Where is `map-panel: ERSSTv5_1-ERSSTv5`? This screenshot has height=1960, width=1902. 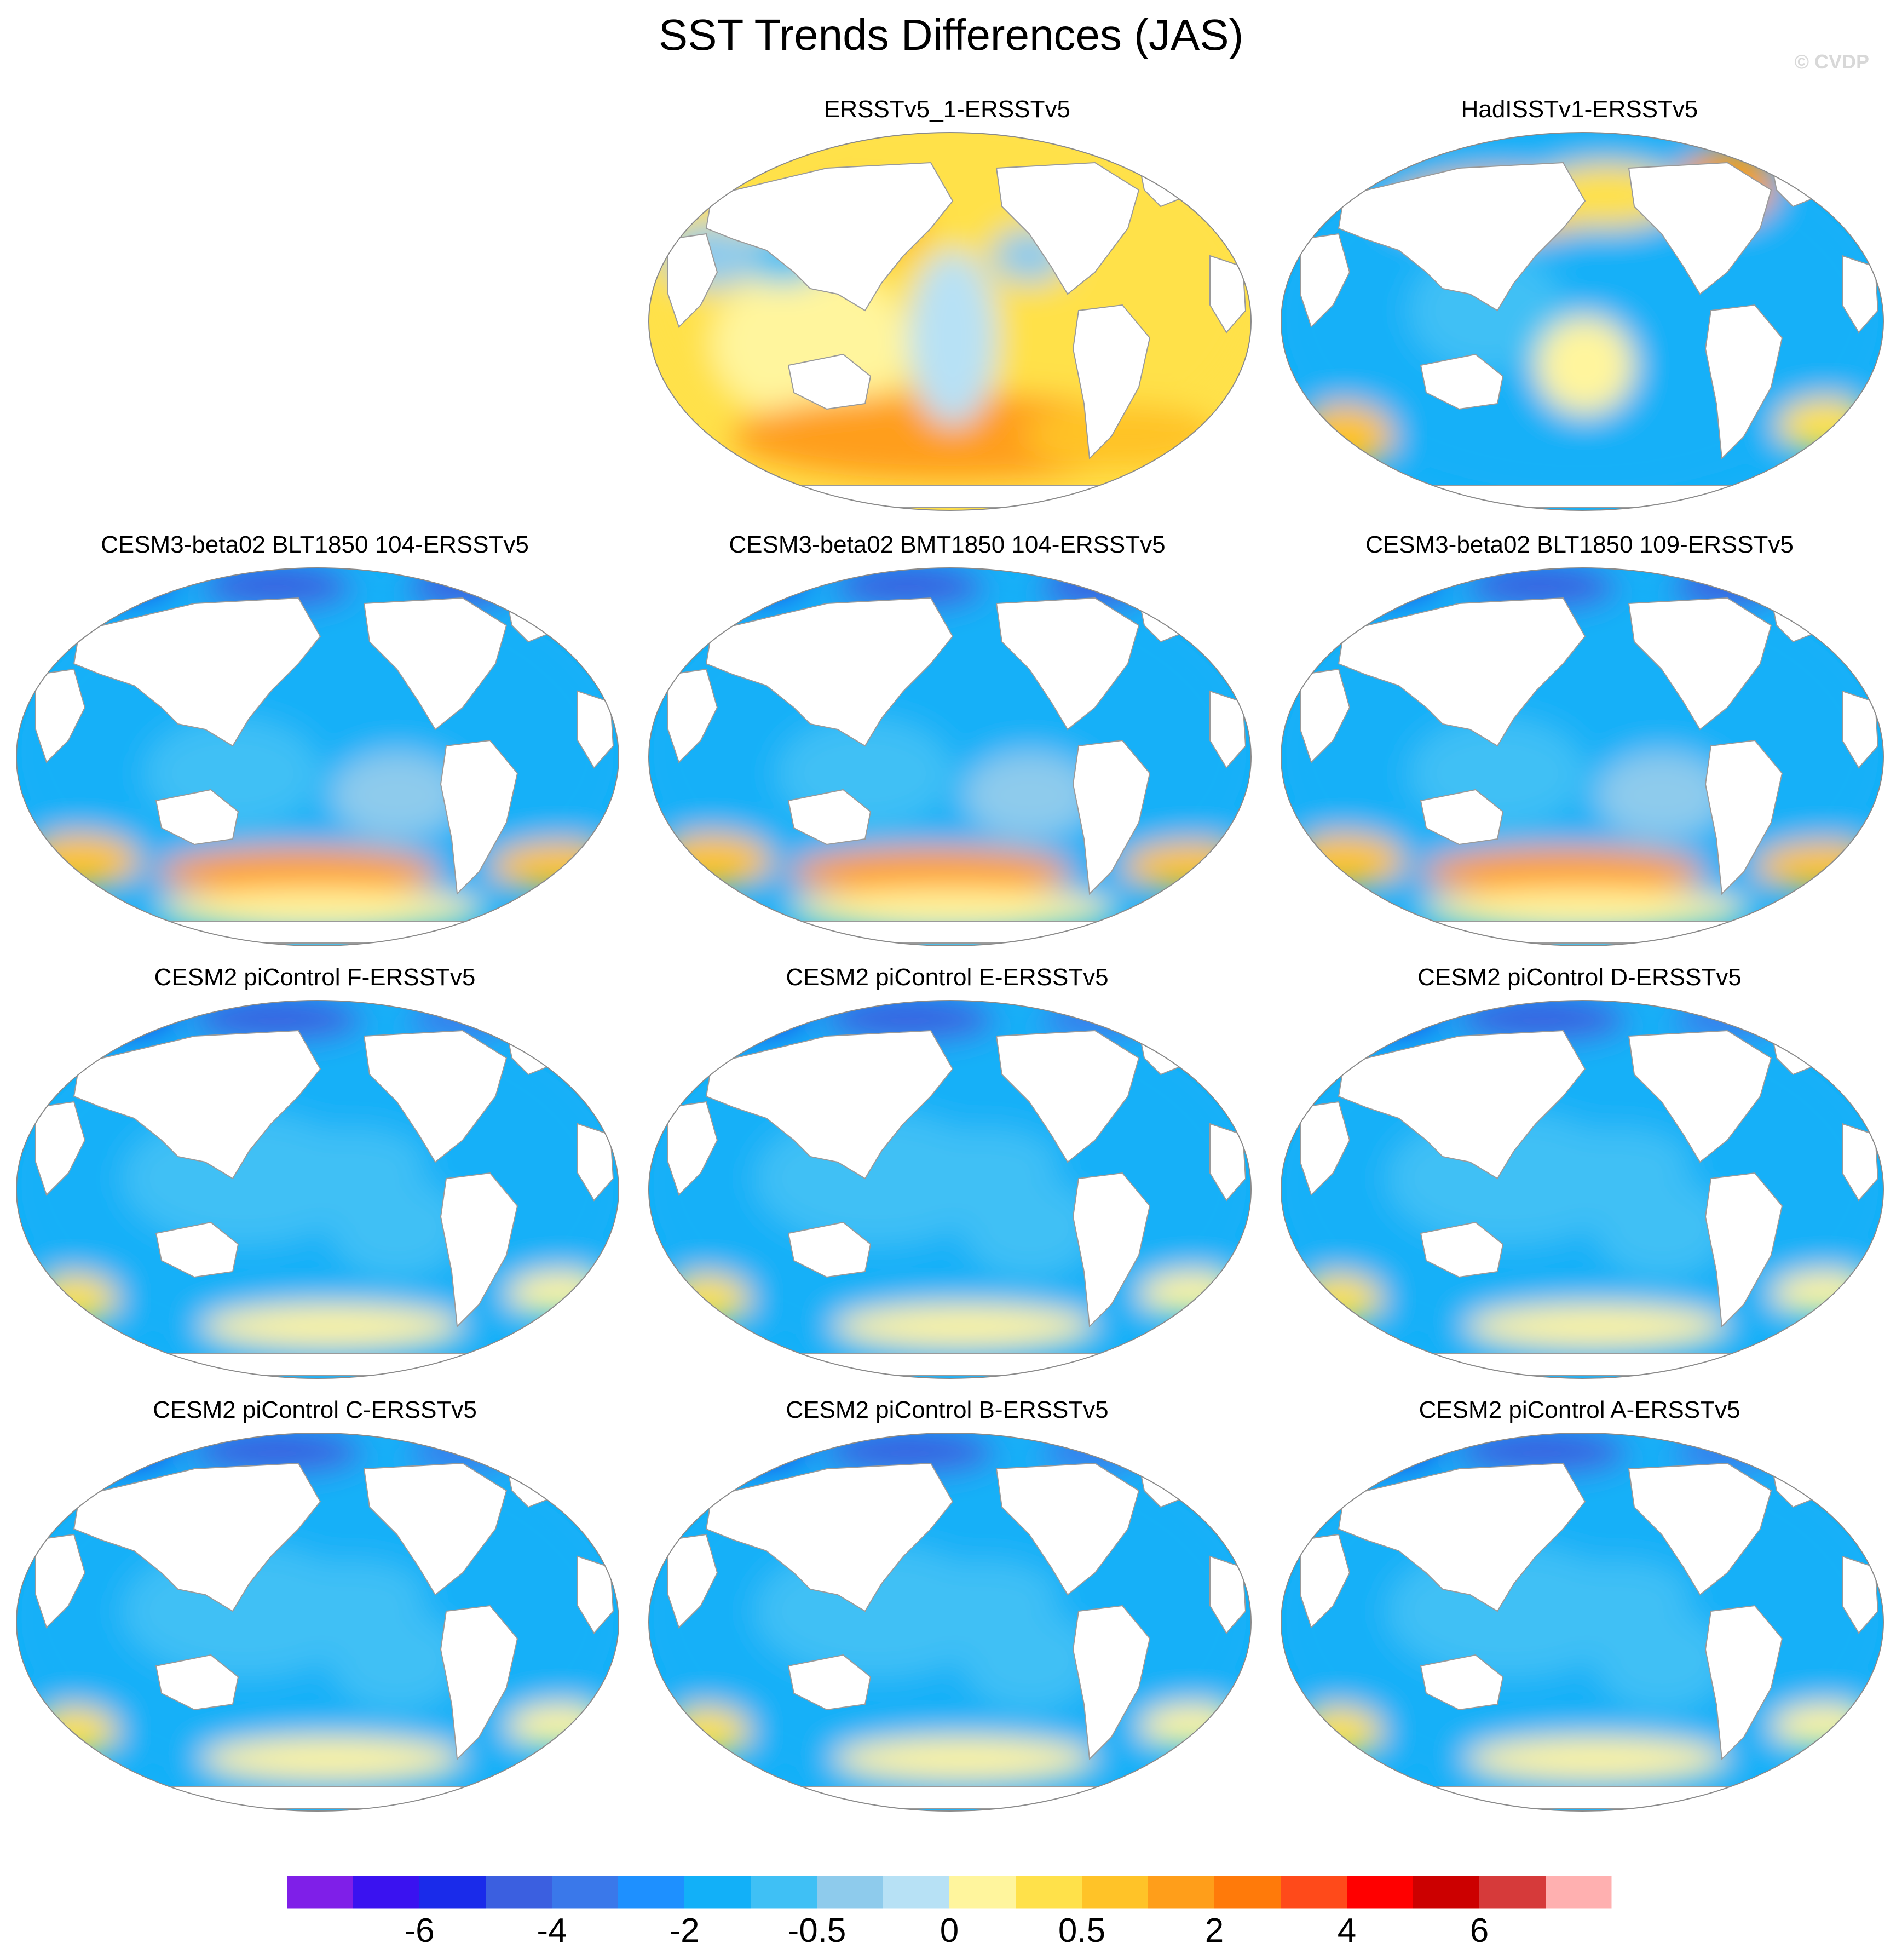 map-panel: ERSSTv5_1-ERSSTv5 is located at coordinates (947, 307).